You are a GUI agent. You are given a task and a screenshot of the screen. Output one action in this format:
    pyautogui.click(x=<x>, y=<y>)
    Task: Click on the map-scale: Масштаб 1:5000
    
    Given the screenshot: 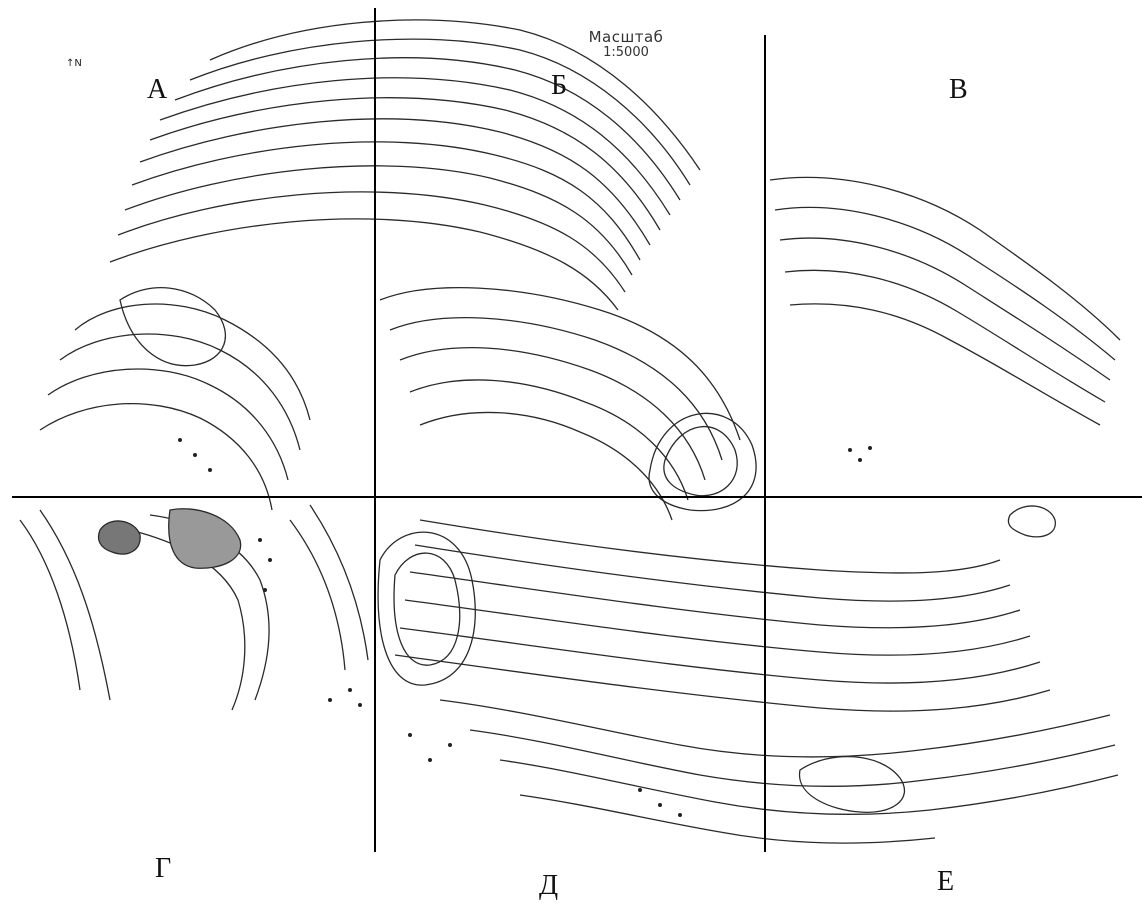 What is the action you would take?
    pyautogui.click(x=626, y=44)
    